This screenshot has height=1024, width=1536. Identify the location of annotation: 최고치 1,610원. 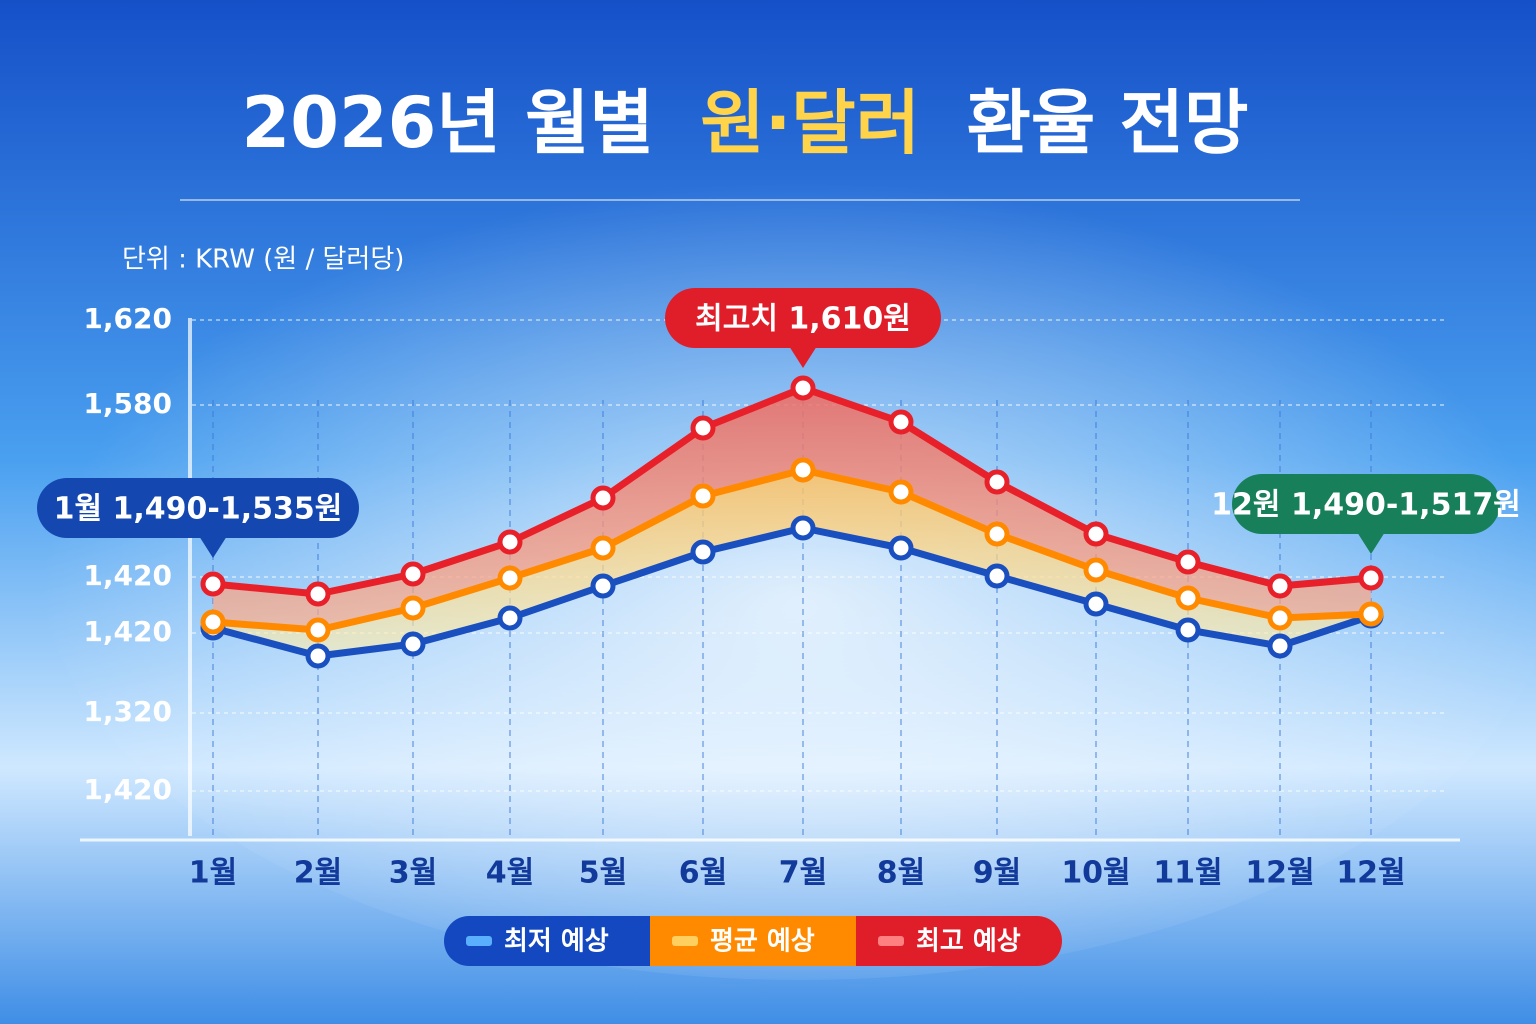
(803, 319).